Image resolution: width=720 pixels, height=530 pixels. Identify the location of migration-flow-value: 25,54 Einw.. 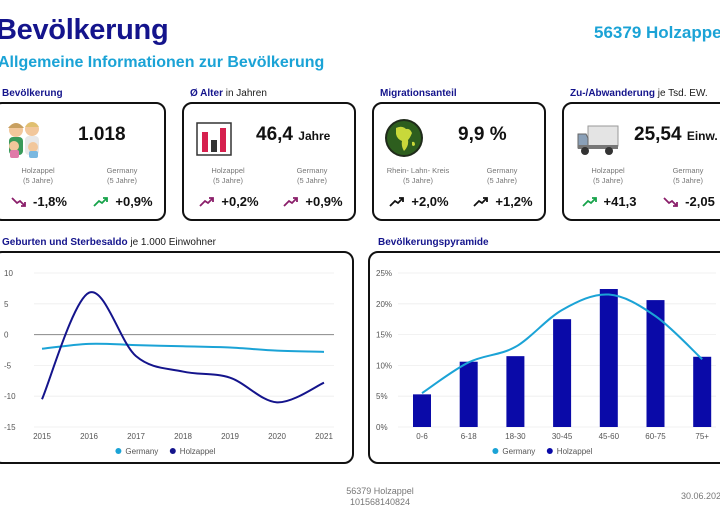
(676, 134).